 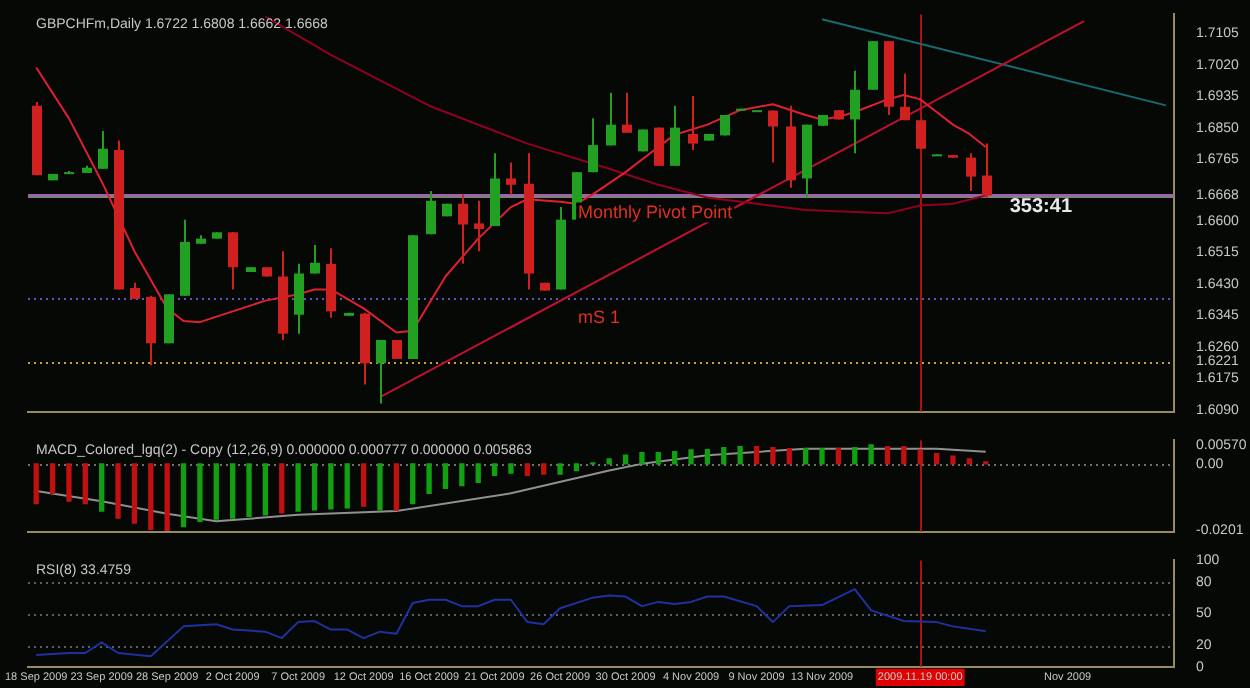 What do you see at coordinates (656, 212) in the screenshot?
I see `ref-line-label: Monthly Pivot Point` at bounding box center [656, 212].